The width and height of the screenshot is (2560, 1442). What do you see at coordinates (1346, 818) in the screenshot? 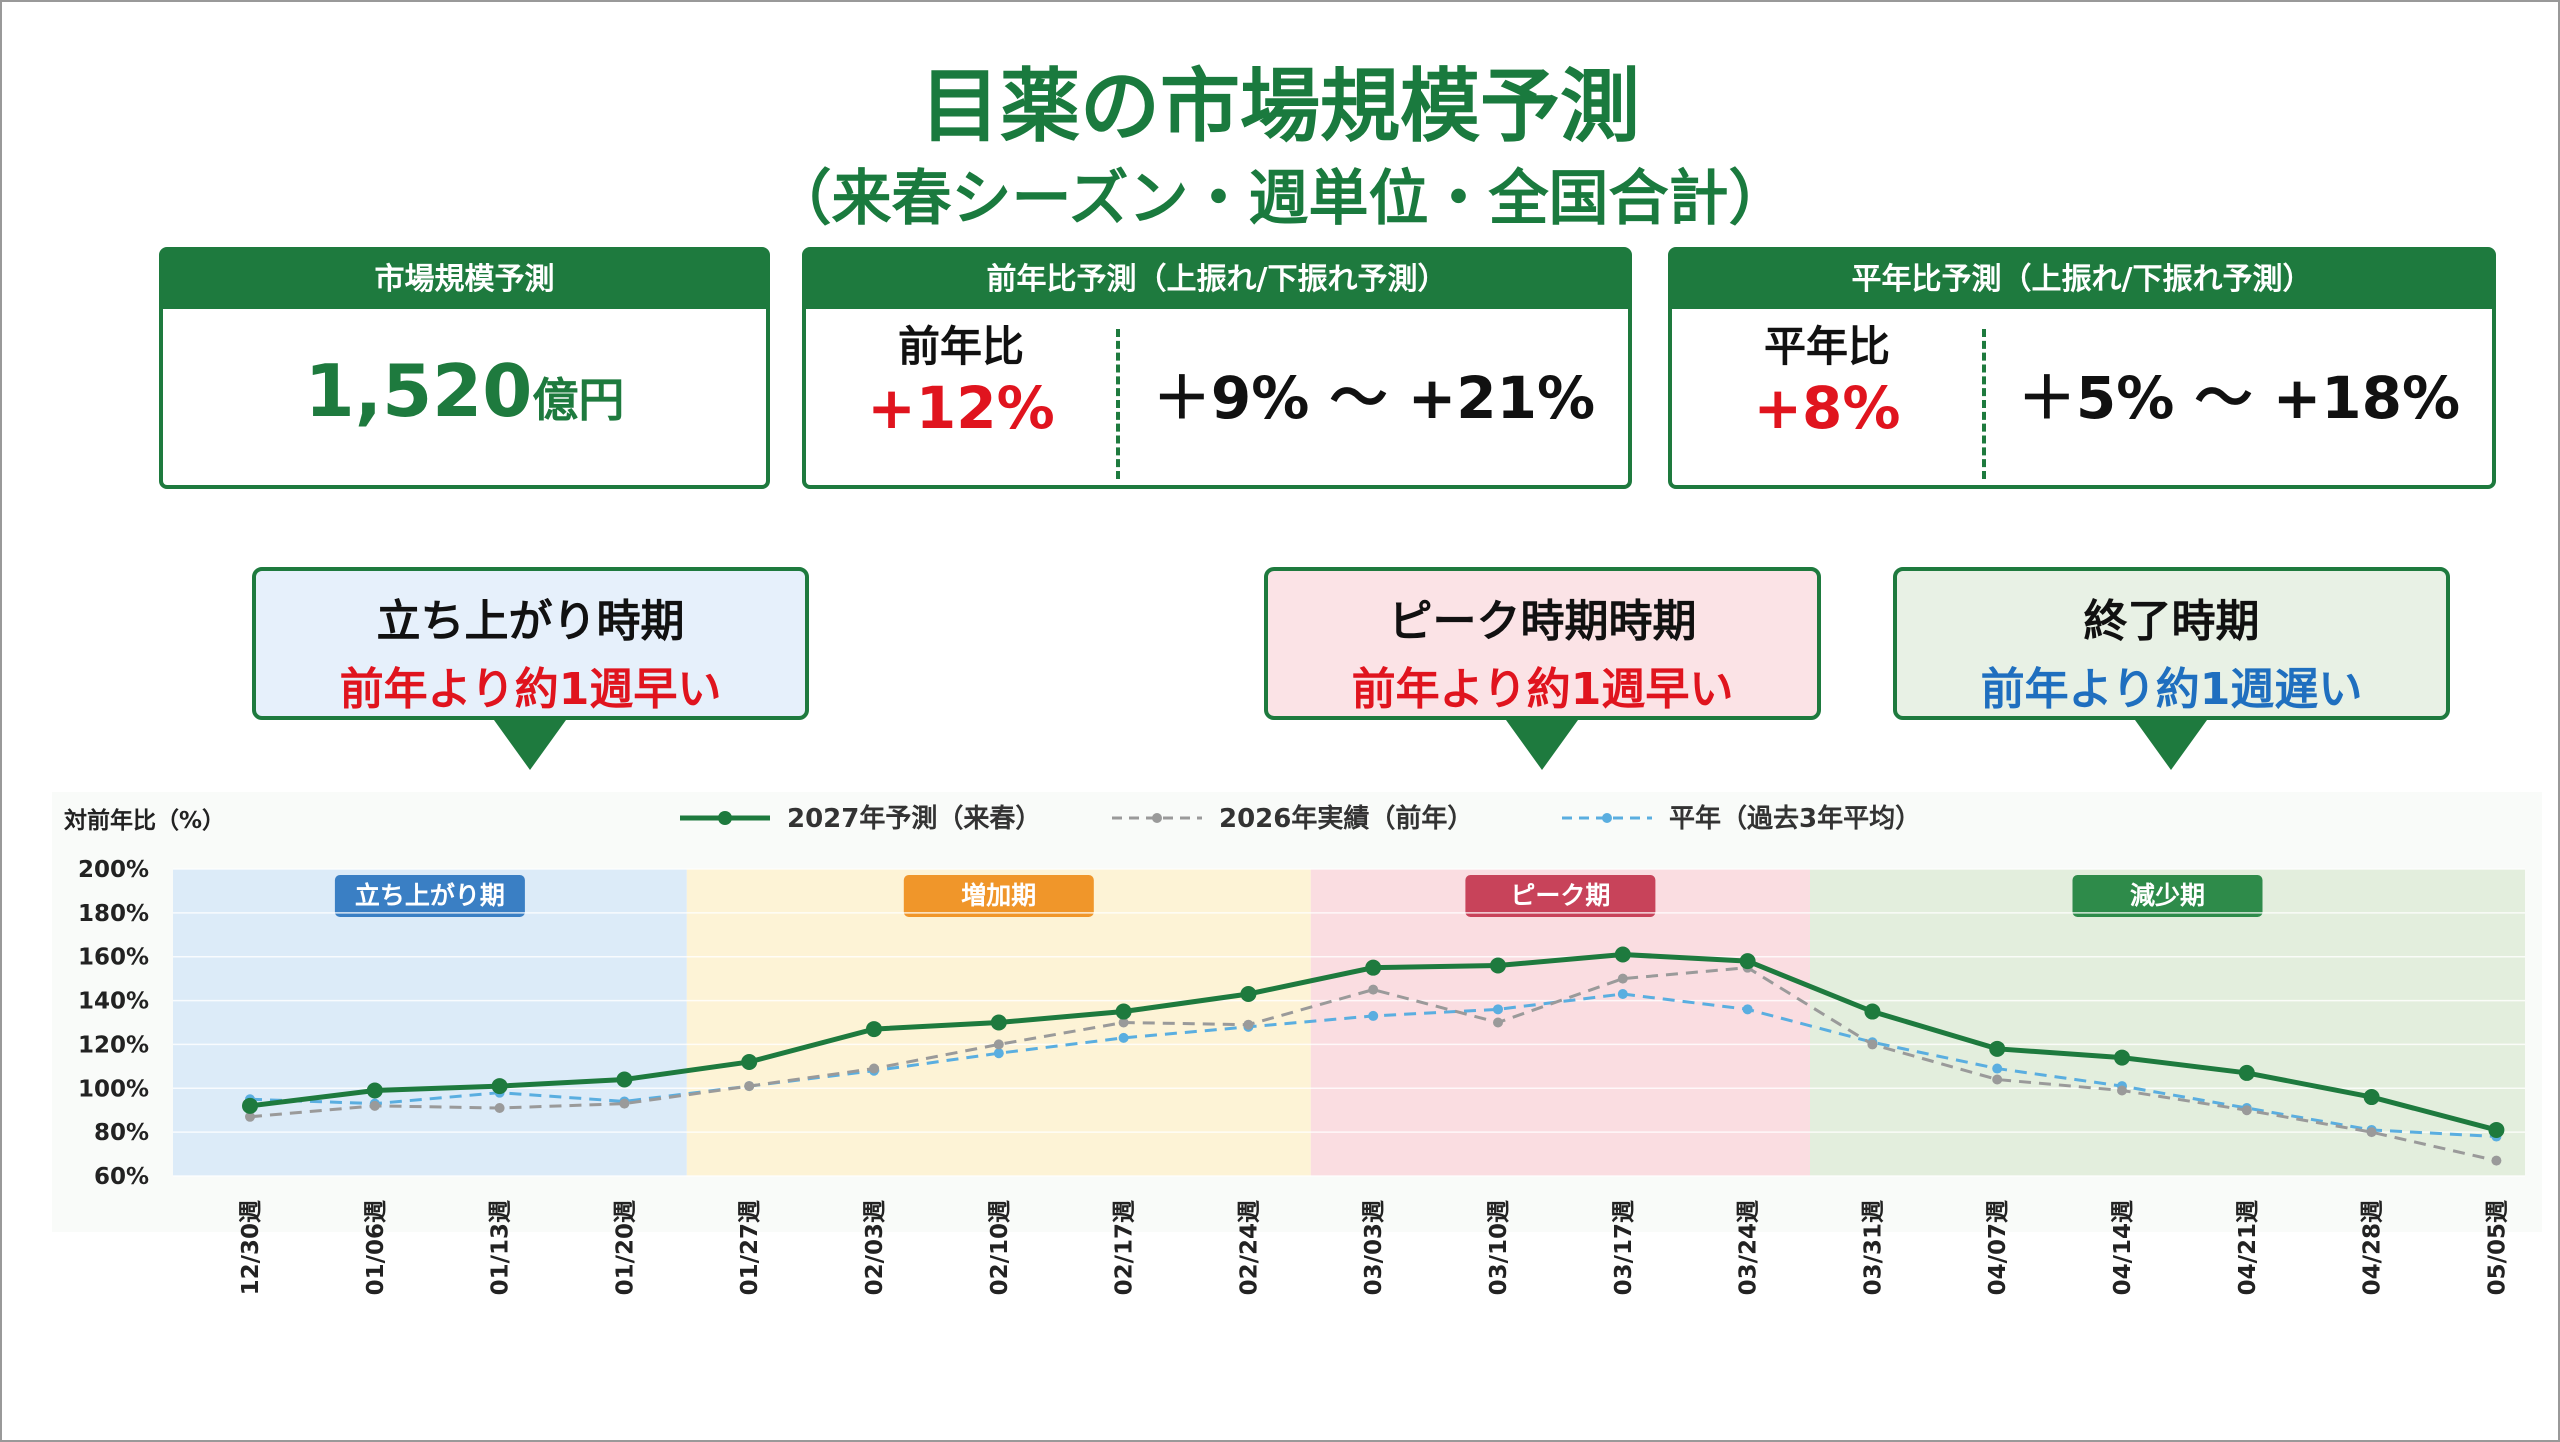
I see `legend-label: 2026年実績（前年）` at bounding box center [1346, 818].